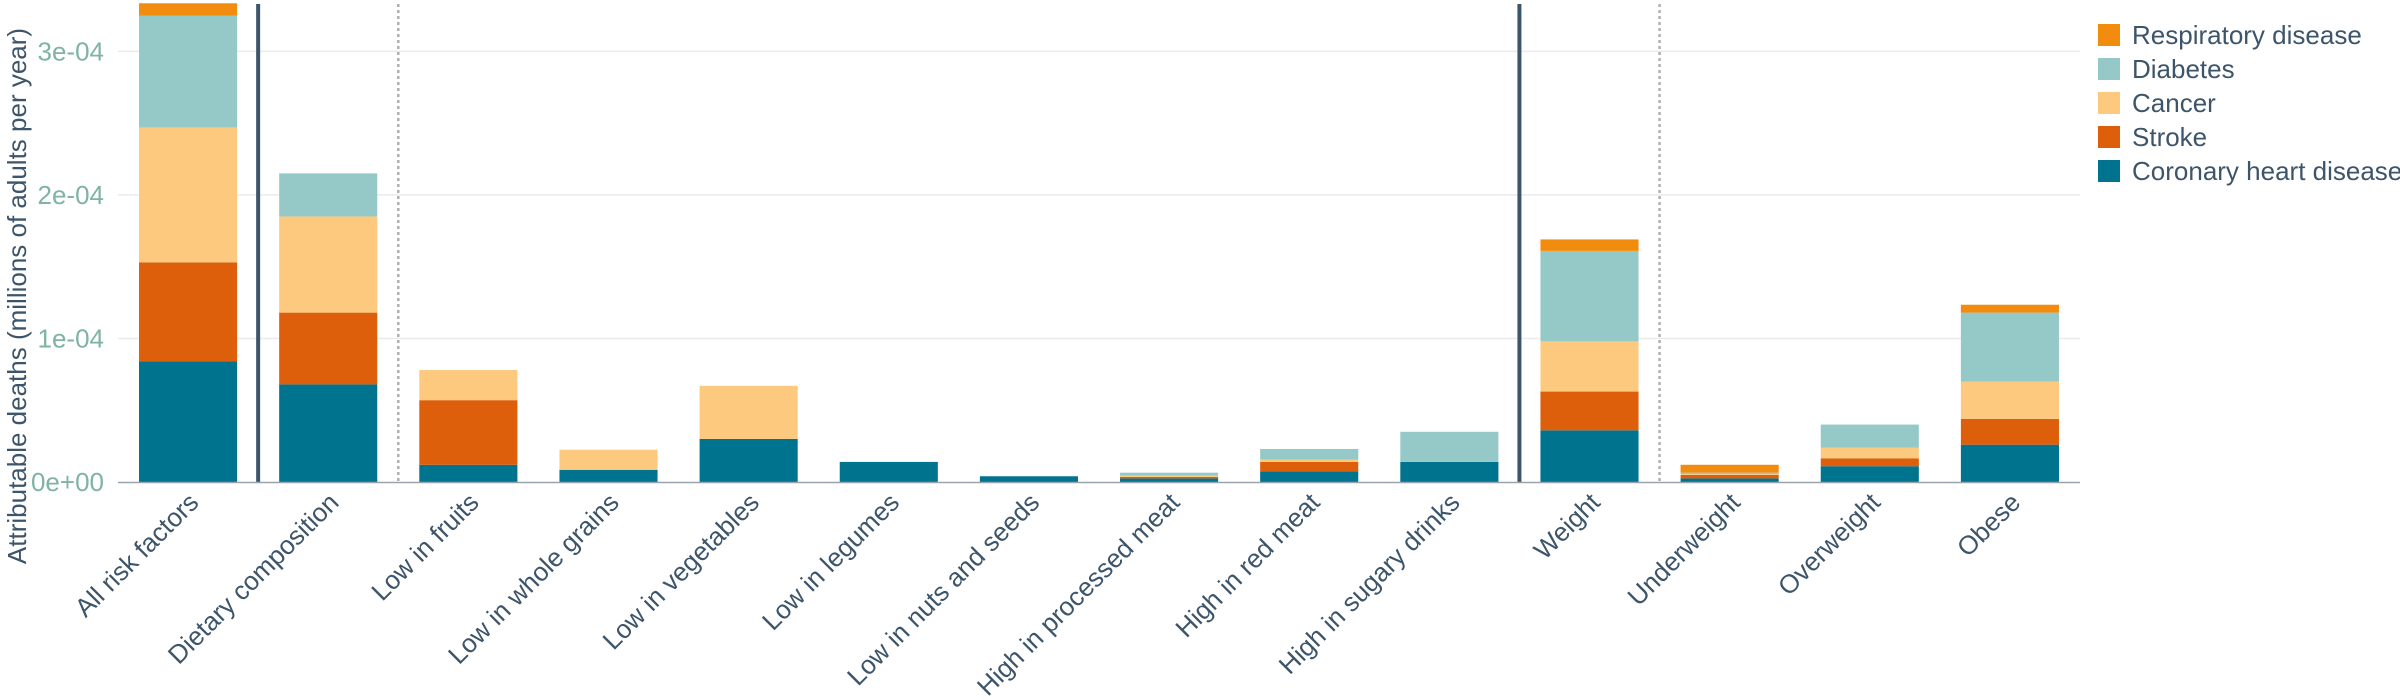 This screenshot has height=700, width=2400. Describe the element at coordinates (71, 195) in the screenshot. I see `y-tick-label: 2e-04` at that location.